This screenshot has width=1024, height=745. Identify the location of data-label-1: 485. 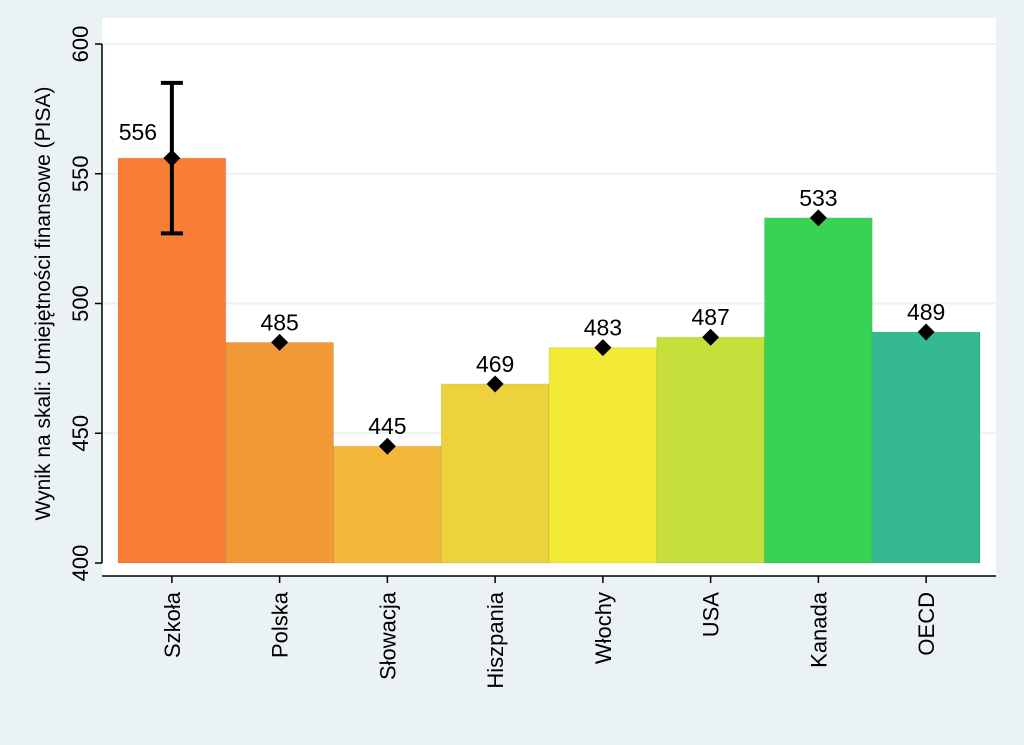
(279, 322).